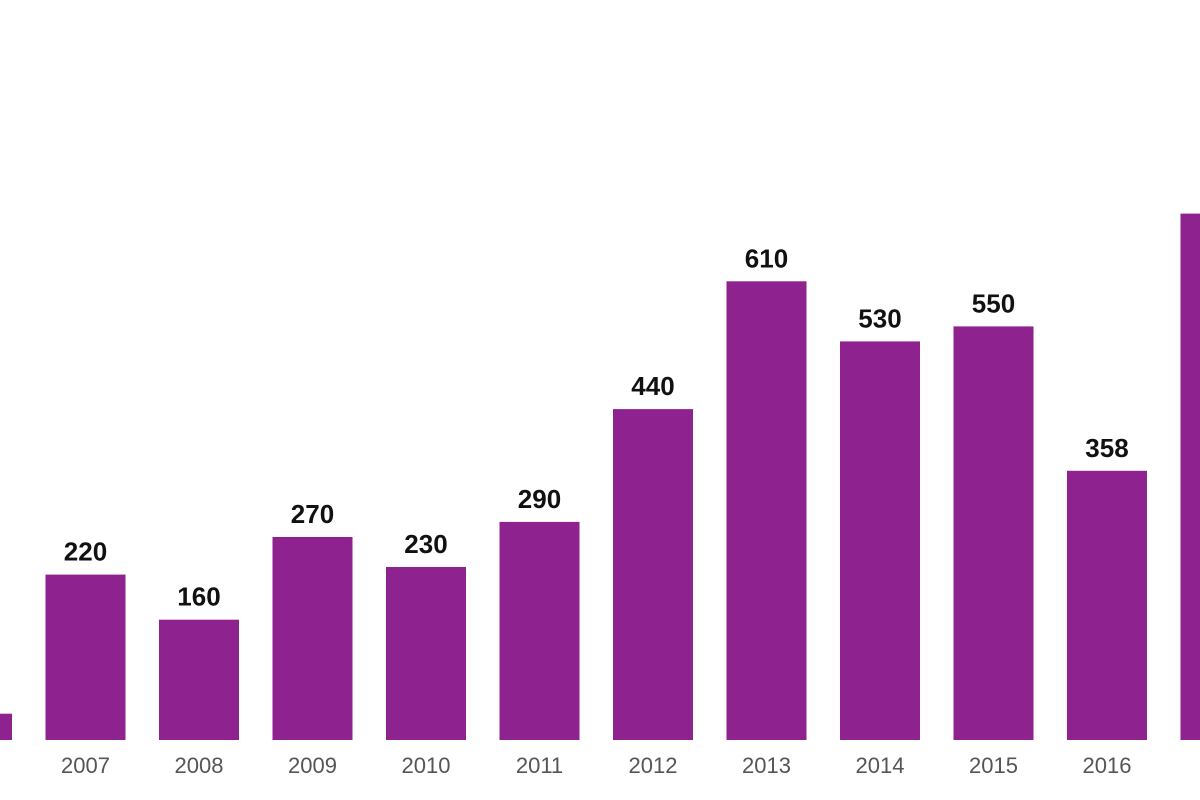  I want to click on bar-2016, so click(1107, 605).